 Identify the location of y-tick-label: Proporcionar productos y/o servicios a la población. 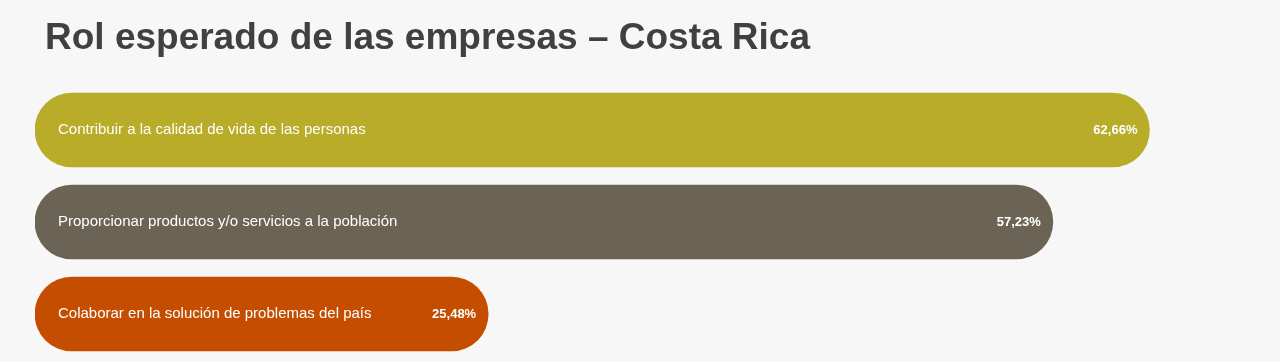
(228, 221).